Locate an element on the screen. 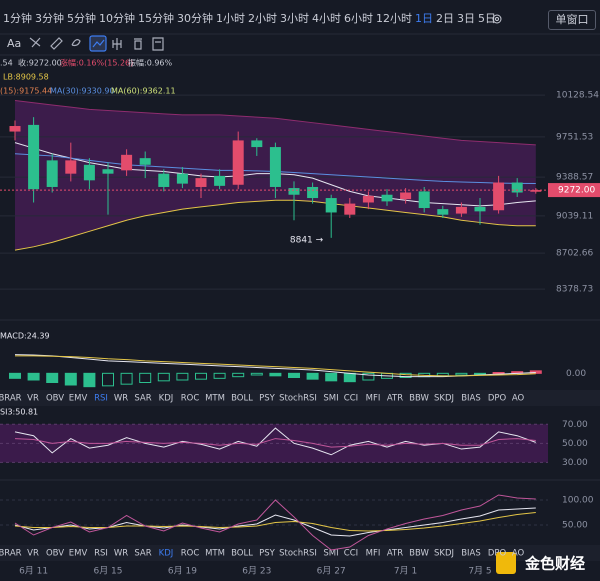 The width and height of the screenshot is (600, 581). timeframe: 5分钟 is located at coordinates (81, 18).